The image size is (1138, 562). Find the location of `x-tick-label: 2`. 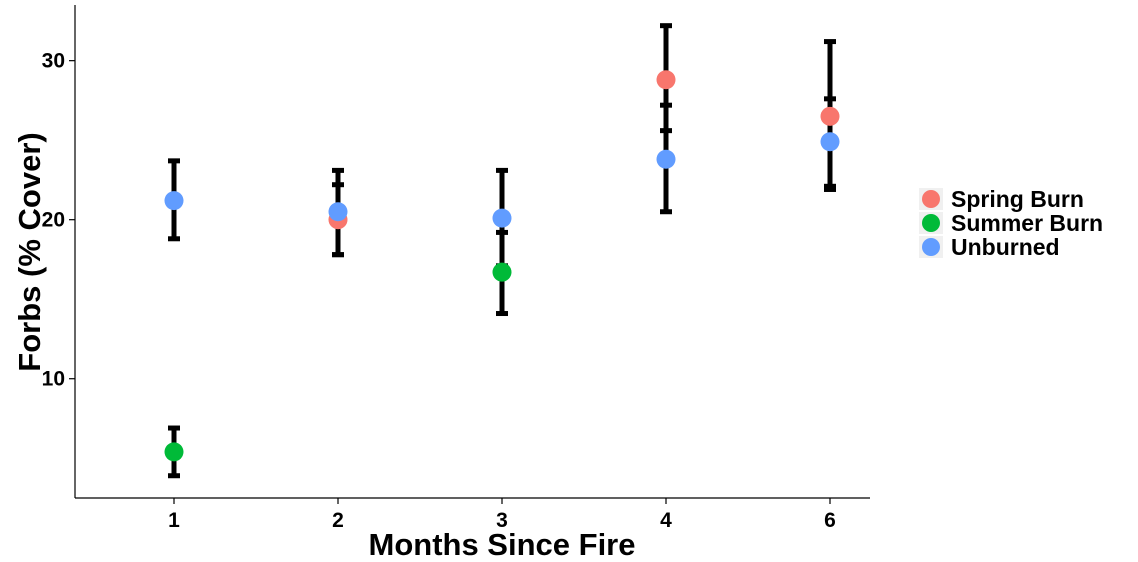

x-tick-label: 2 is located at coordinates (338, 520).